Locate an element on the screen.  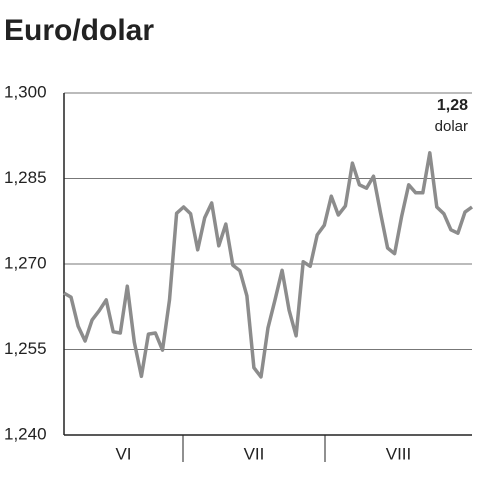
annotation-value: 1,28 is located at coordinates (452, 105).